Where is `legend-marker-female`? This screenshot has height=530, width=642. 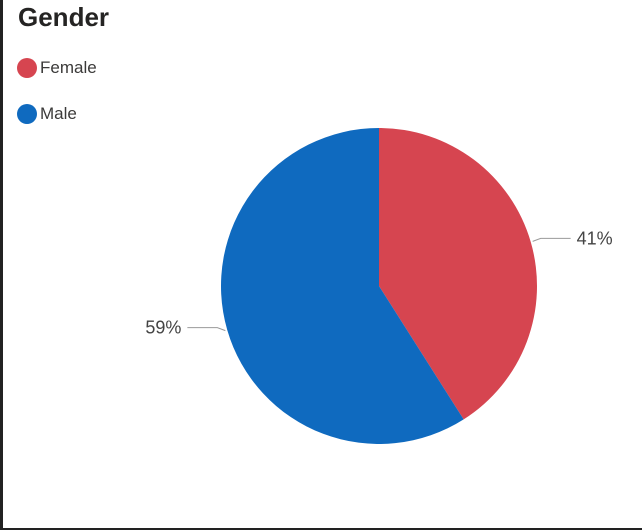 legend-marker-female is located at coordinates (27, 68).